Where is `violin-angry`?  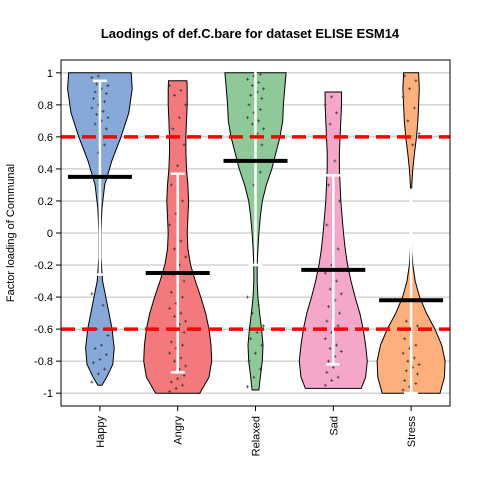
violin-angry is located at coordinates (178, 237).